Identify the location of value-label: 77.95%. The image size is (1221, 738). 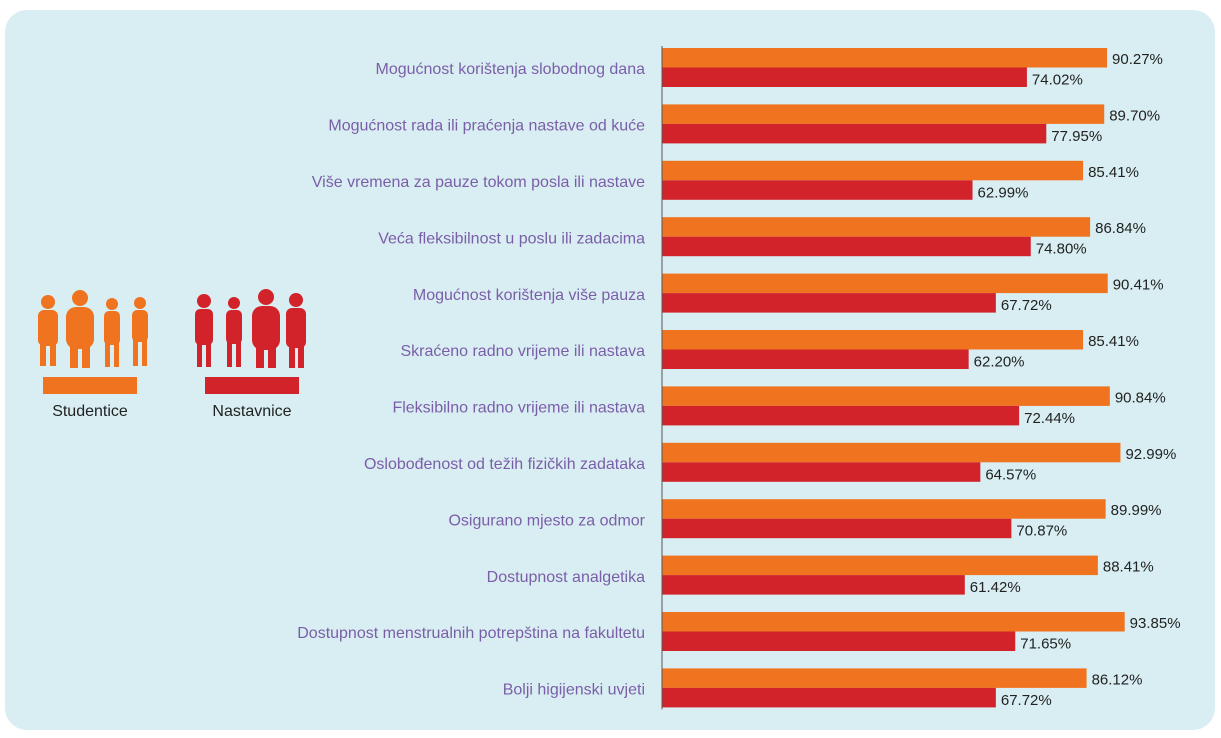
(1076, 136).